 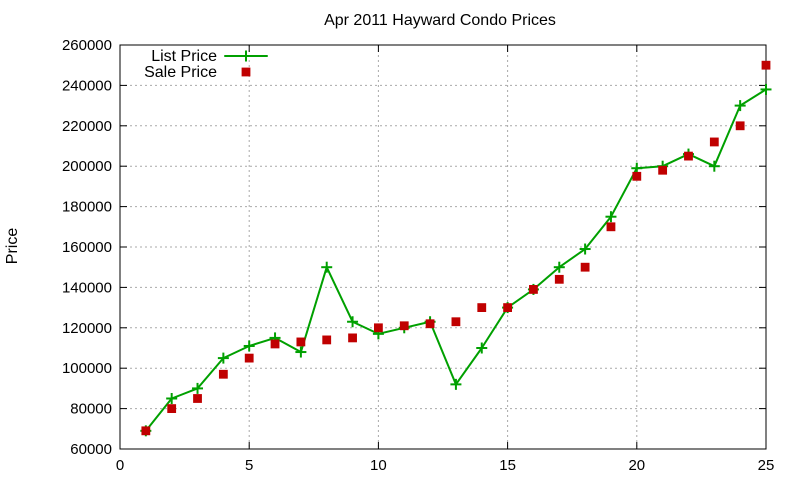 I want to click on y-axis-label: Price, so click(x=12, y=246).